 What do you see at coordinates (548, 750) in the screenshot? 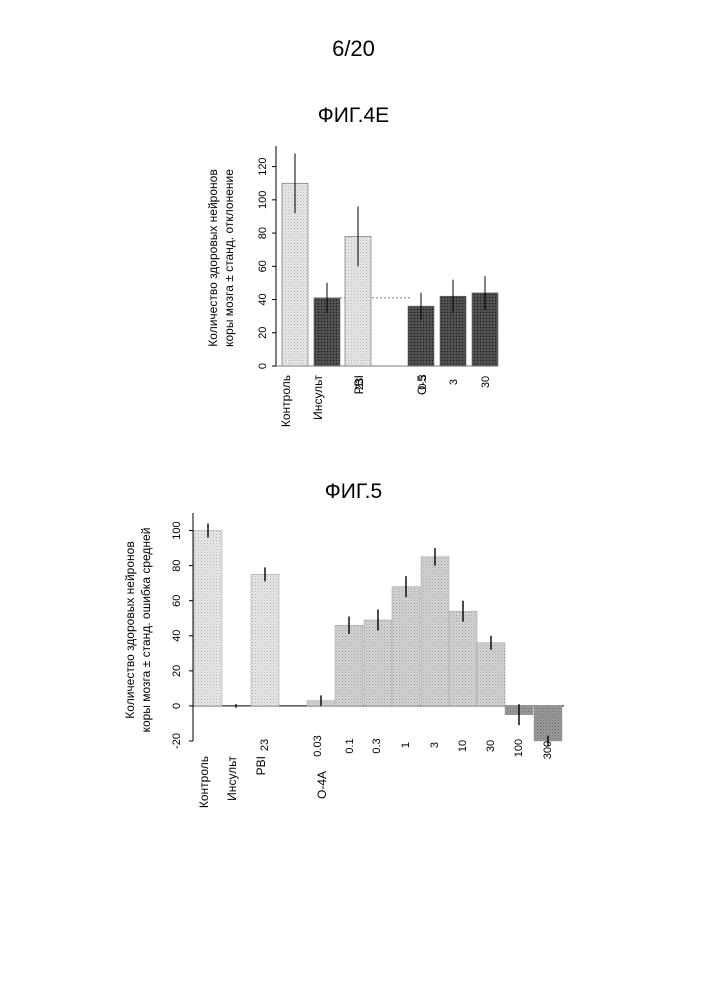
I see `dose-label: 300` at bounding box center [548, 750].